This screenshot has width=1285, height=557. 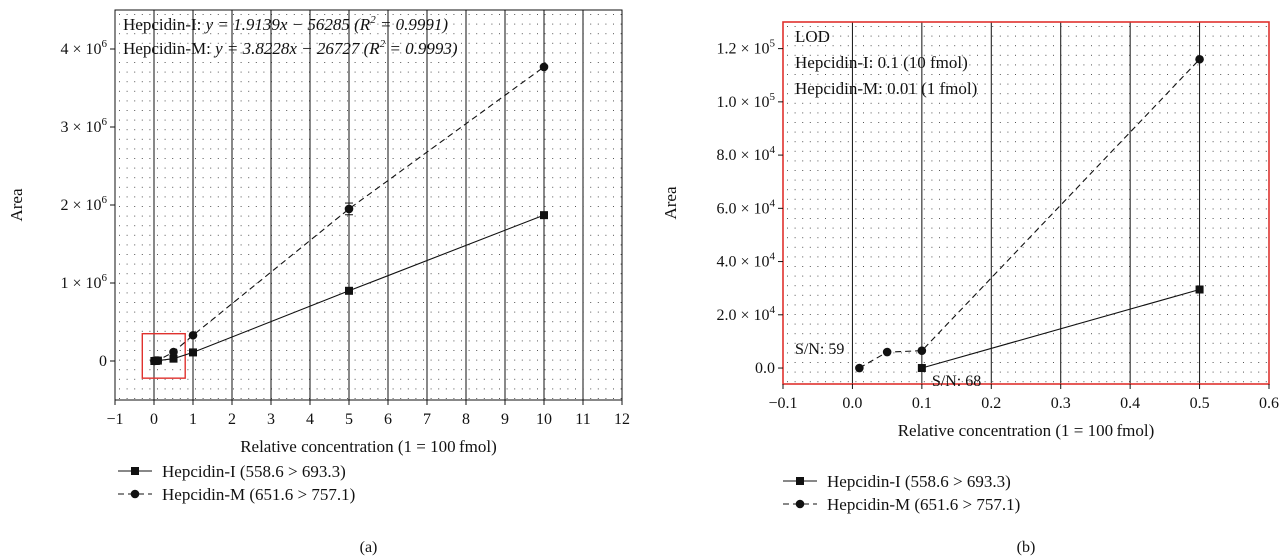 I want to click on y-tick-mantissa: 1 × 10, so click(x=80, y=283).